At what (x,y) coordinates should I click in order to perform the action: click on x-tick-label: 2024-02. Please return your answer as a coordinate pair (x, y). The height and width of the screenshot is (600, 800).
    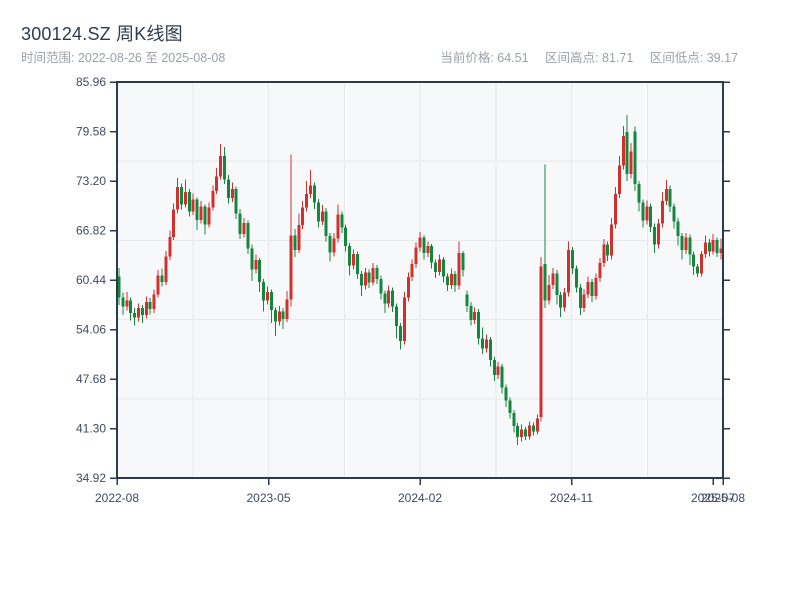
    Looking at the image, I should click on (420, 498).